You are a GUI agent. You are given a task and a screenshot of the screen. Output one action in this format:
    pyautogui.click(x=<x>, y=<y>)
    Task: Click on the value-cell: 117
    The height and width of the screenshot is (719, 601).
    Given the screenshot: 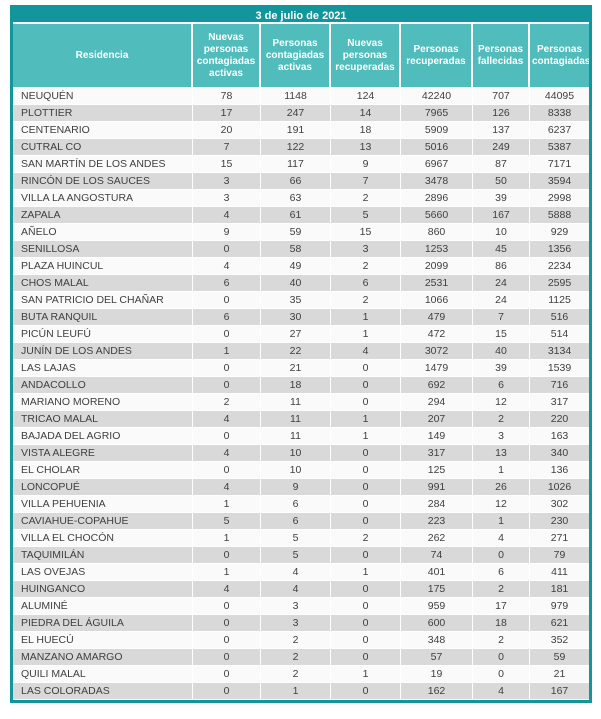 What is the action you would take?
    pyautogui.click(x=296, y=164)
    